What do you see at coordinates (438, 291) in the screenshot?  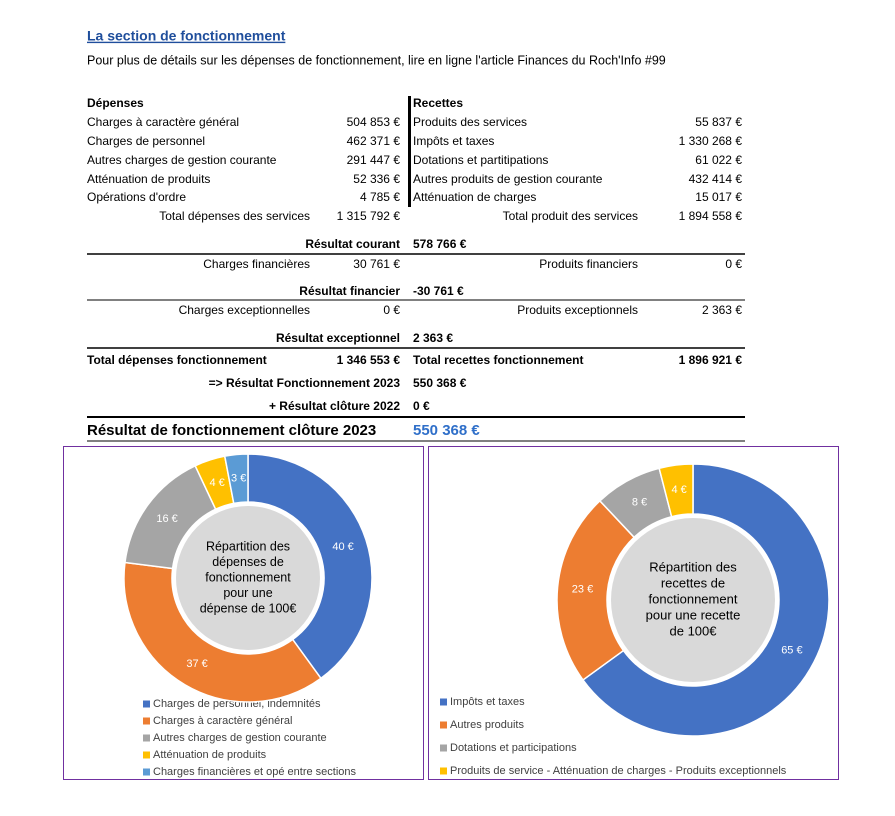 I see `cell: -30 761 €` at bounding box center [438, 291].